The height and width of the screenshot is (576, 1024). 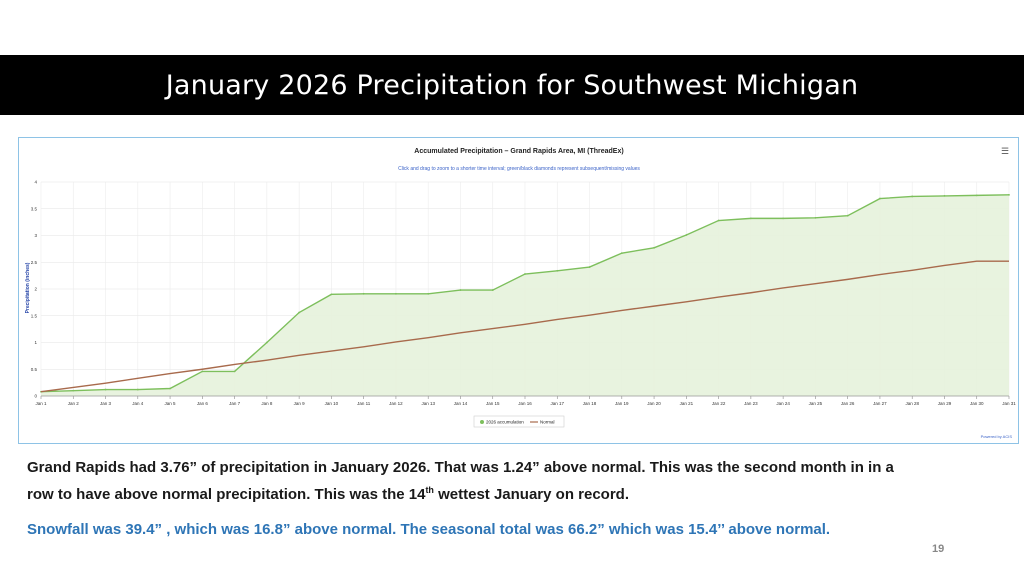 What do you see at coordinates (719, 403) in the screenshot?
I see `x-tick-label: Jan 22` at bounding box center [719, 403].